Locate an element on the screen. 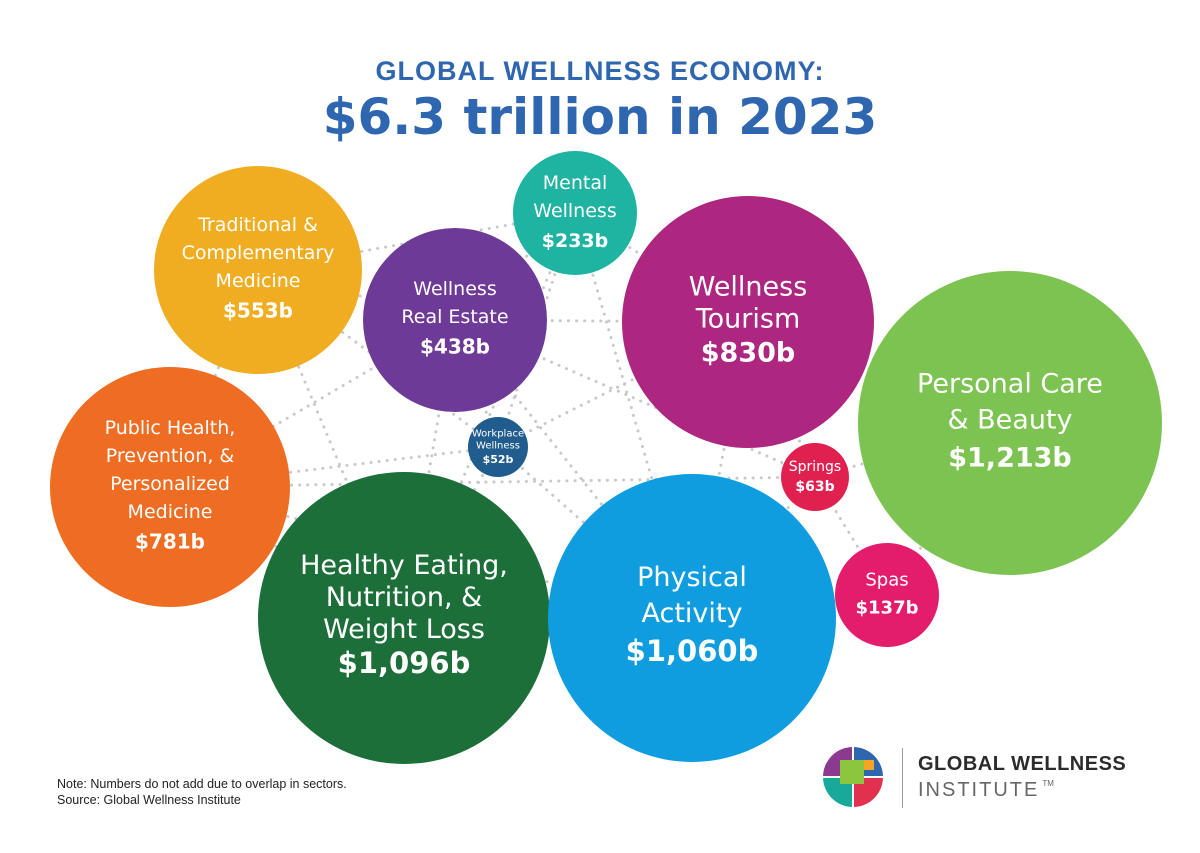 Image resolution: width=1200 pixels, height=853 pixels. bubble-label: Complementary is located at coordinates (258, 253).